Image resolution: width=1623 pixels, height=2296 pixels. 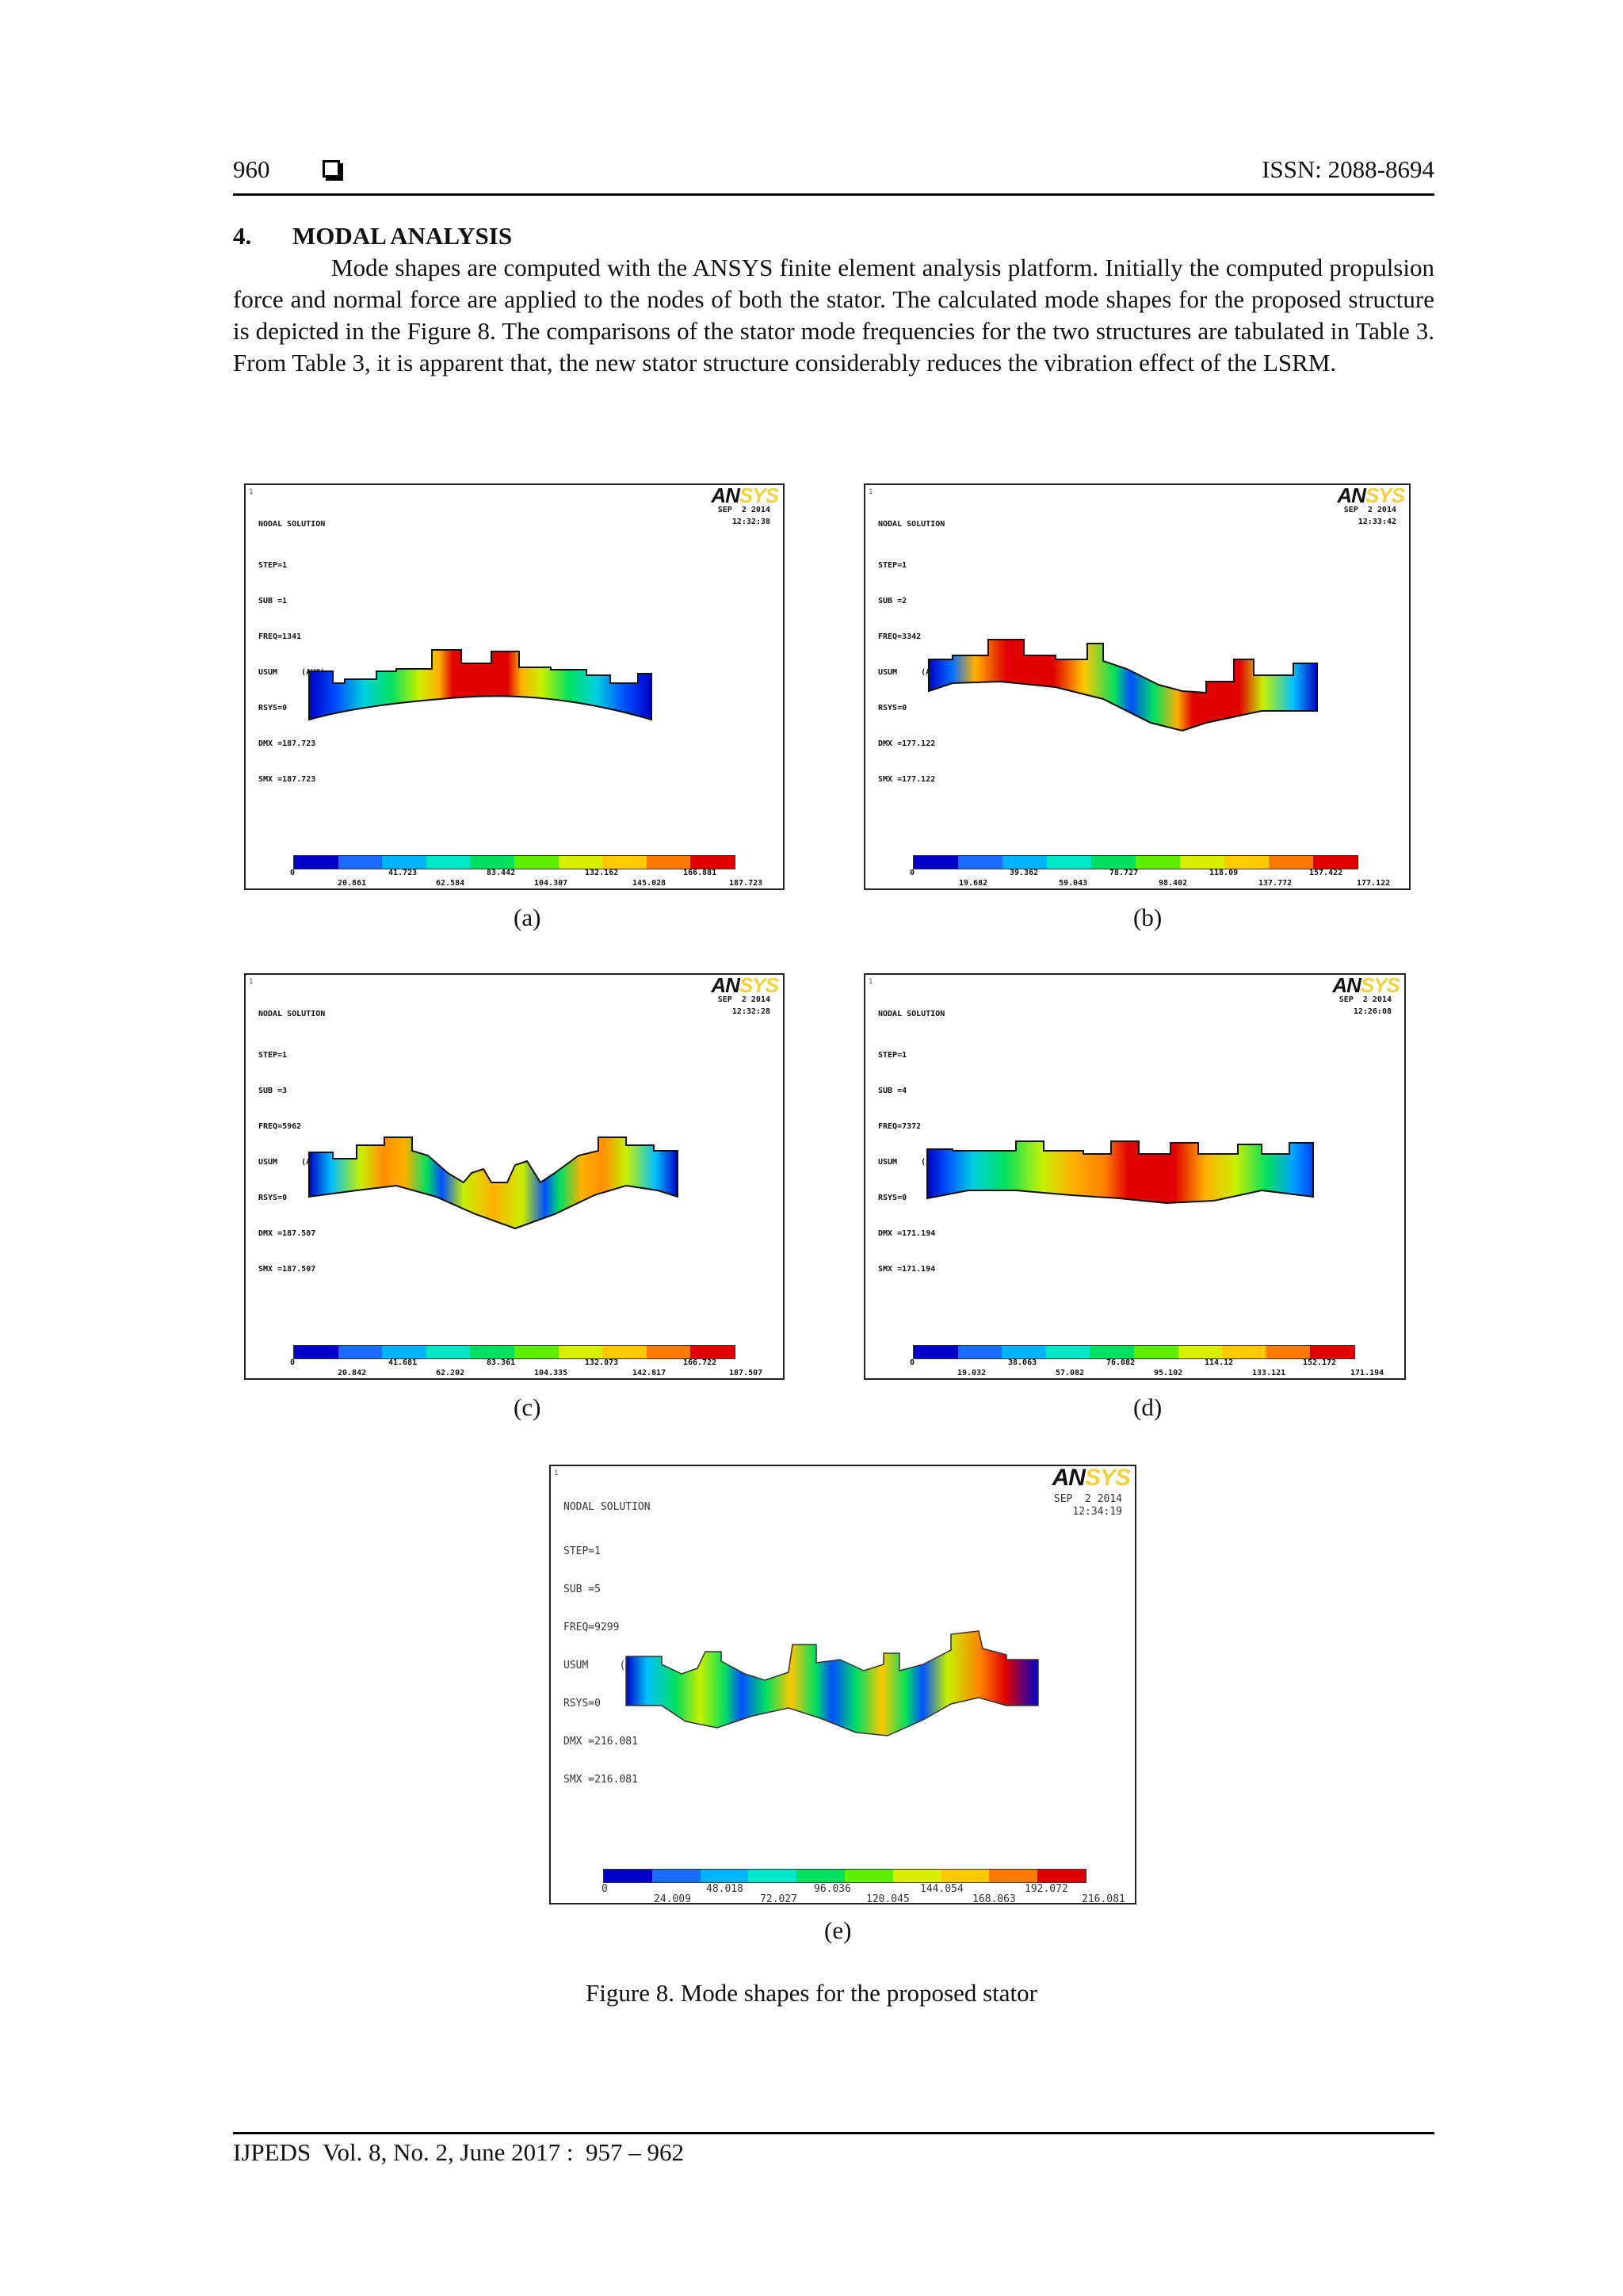 I want to click on figure-b-label: (b), so click(x=1148, y=917).